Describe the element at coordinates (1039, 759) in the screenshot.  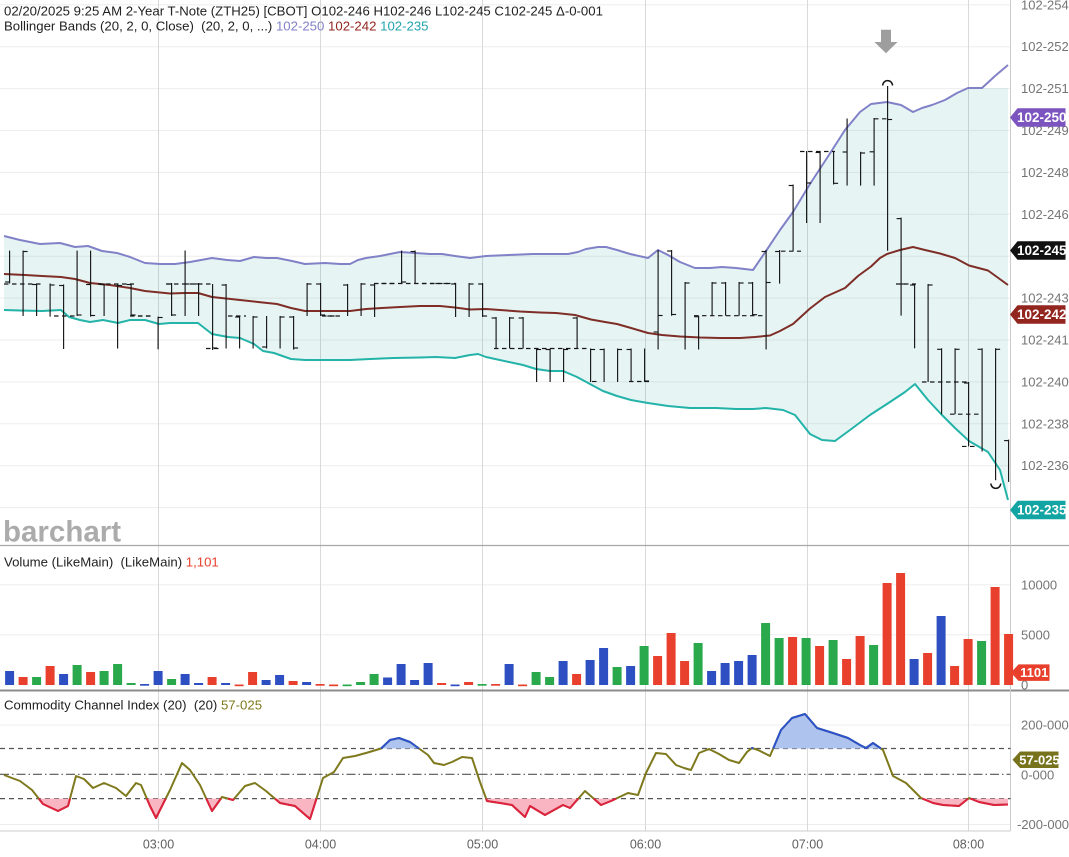
I see `svg-text: 57-025` at that location.